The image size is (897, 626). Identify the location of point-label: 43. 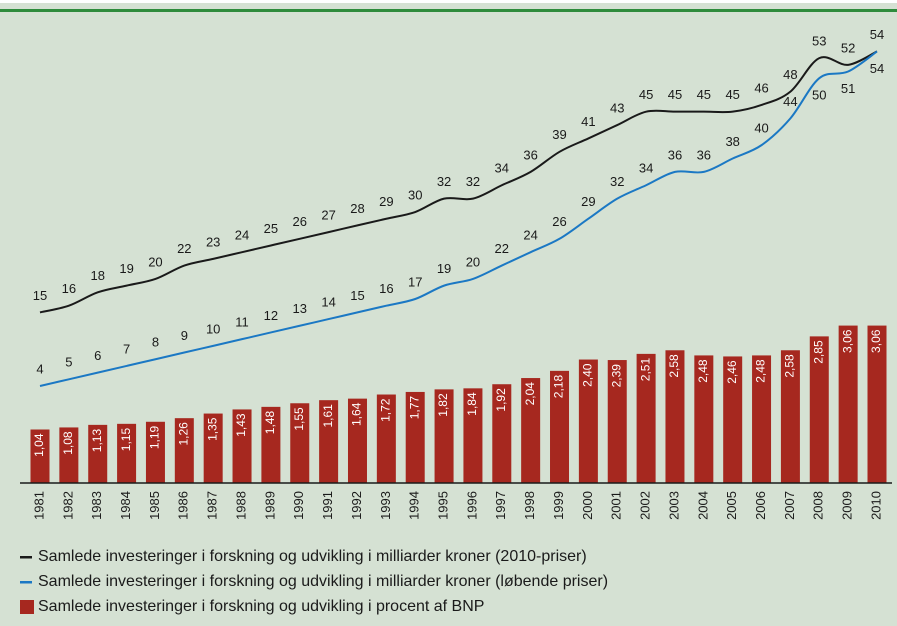
(617, 107).